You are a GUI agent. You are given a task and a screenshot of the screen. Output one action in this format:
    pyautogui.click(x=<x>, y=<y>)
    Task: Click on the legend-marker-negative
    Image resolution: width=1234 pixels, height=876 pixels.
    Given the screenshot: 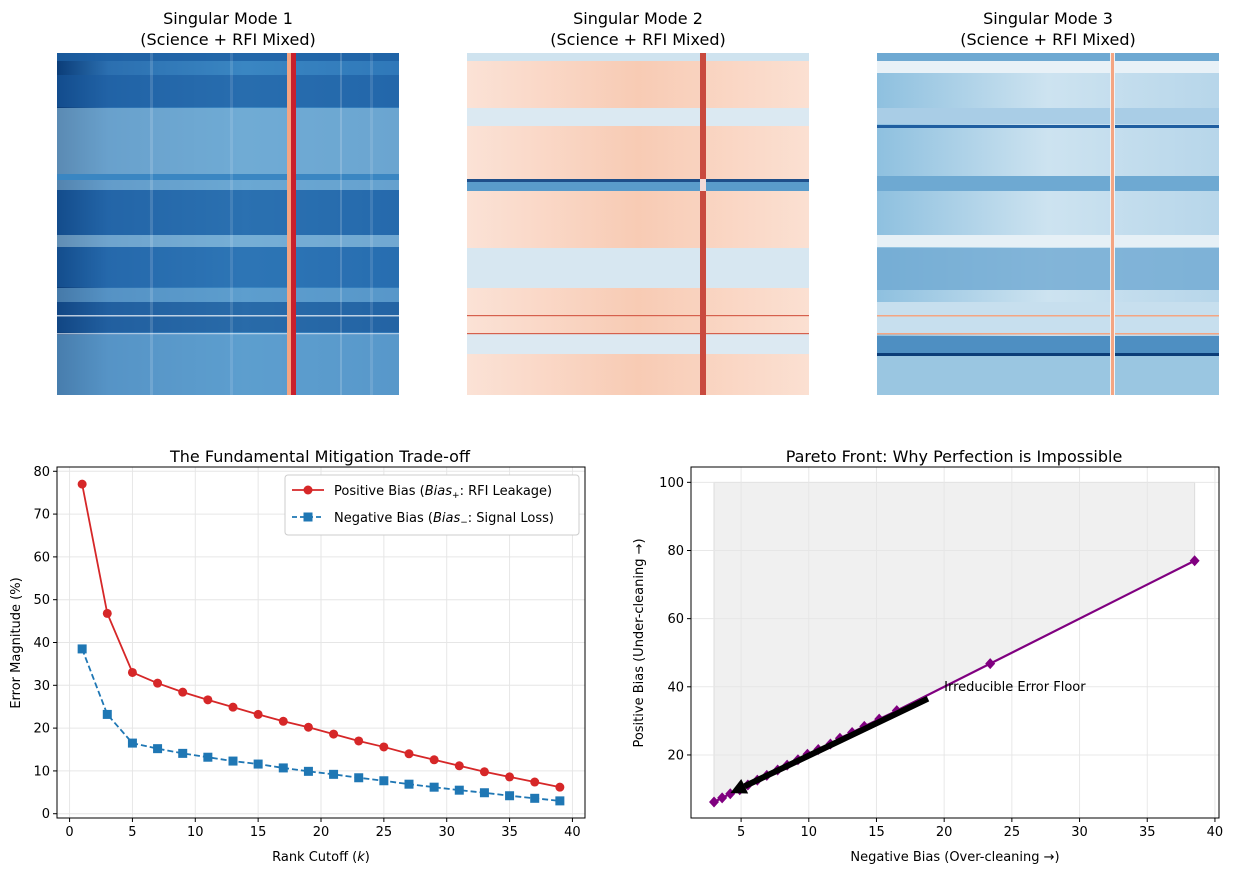 What is the action you would take?
    pyautogui.click(x=308, y=517)
    